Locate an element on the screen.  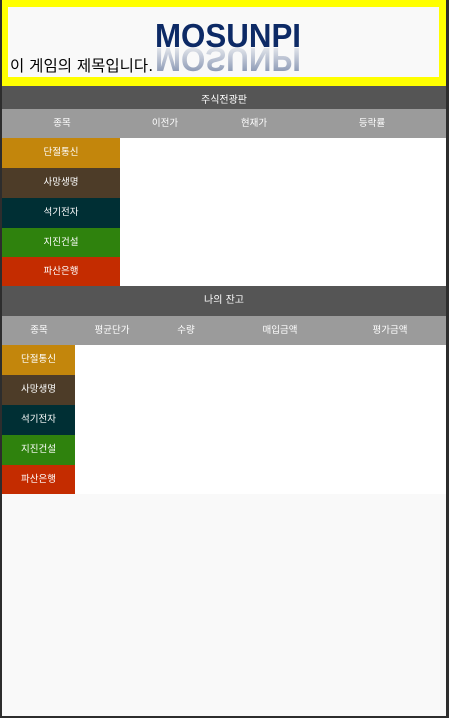
portfolio-col-valuation: 평가금액 is located at coordinates (390, 330).